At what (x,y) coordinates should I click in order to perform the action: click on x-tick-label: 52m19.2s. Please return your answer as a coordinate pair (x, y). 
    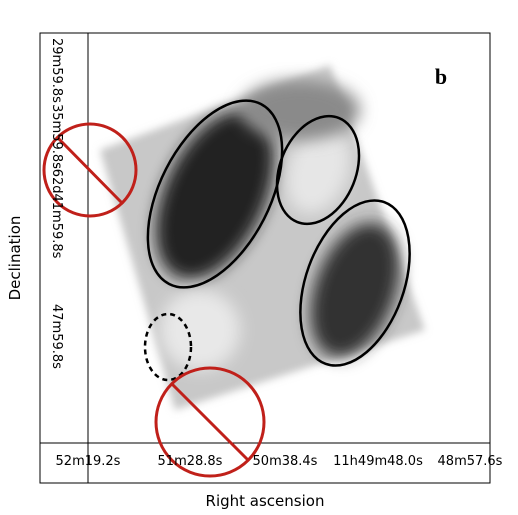
    Looking at the image, I should click on (88, 461).